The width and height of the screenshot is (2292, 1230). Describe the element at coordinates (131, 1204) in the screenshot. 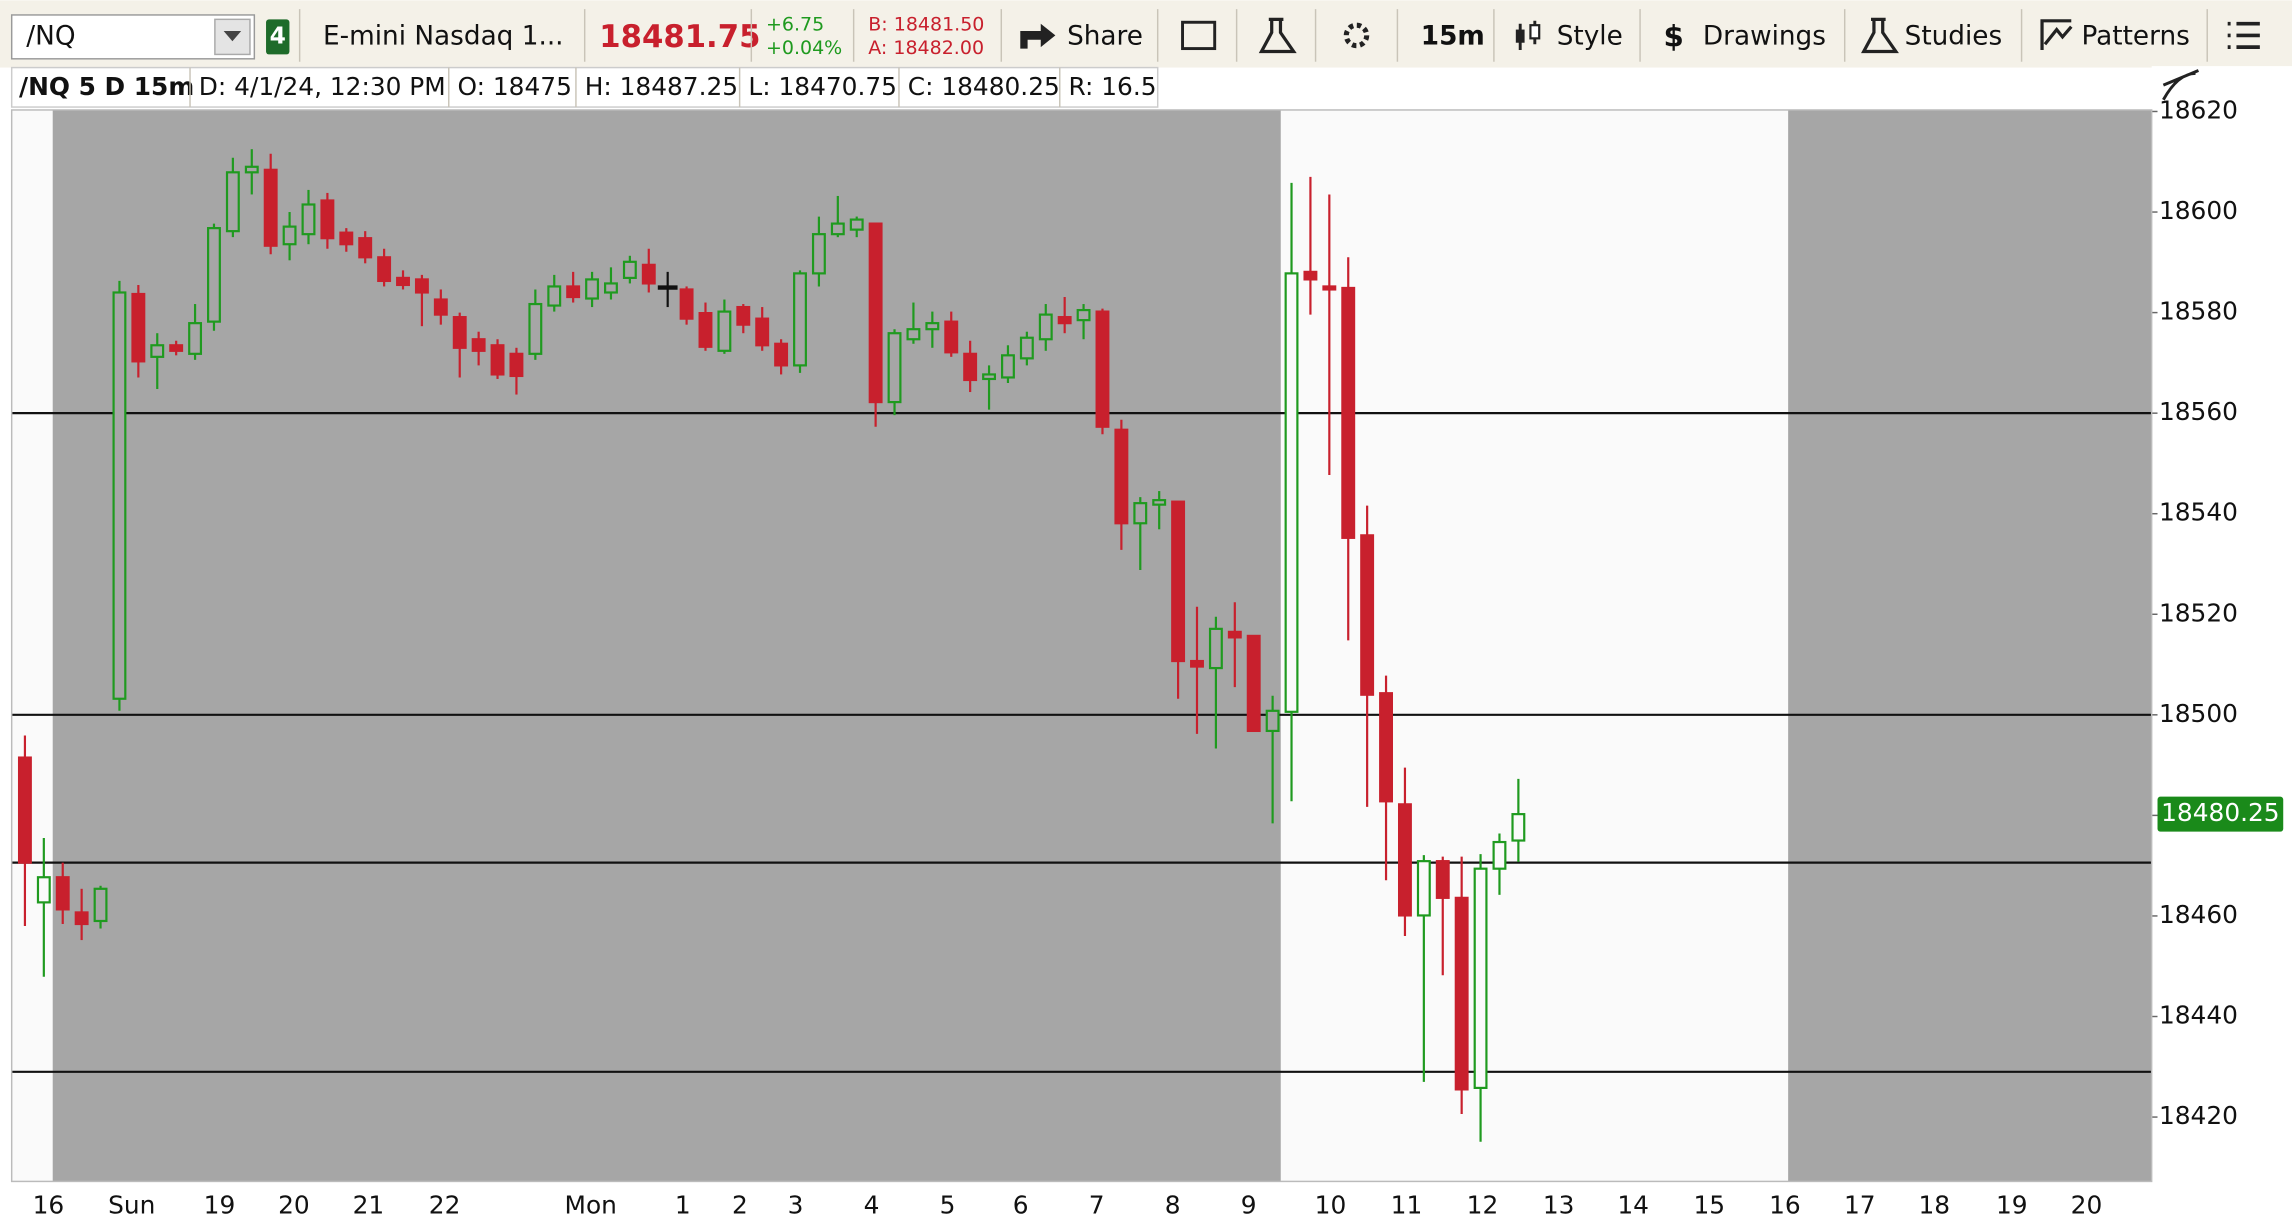

I see `x-tick-label: Sun` at that location.